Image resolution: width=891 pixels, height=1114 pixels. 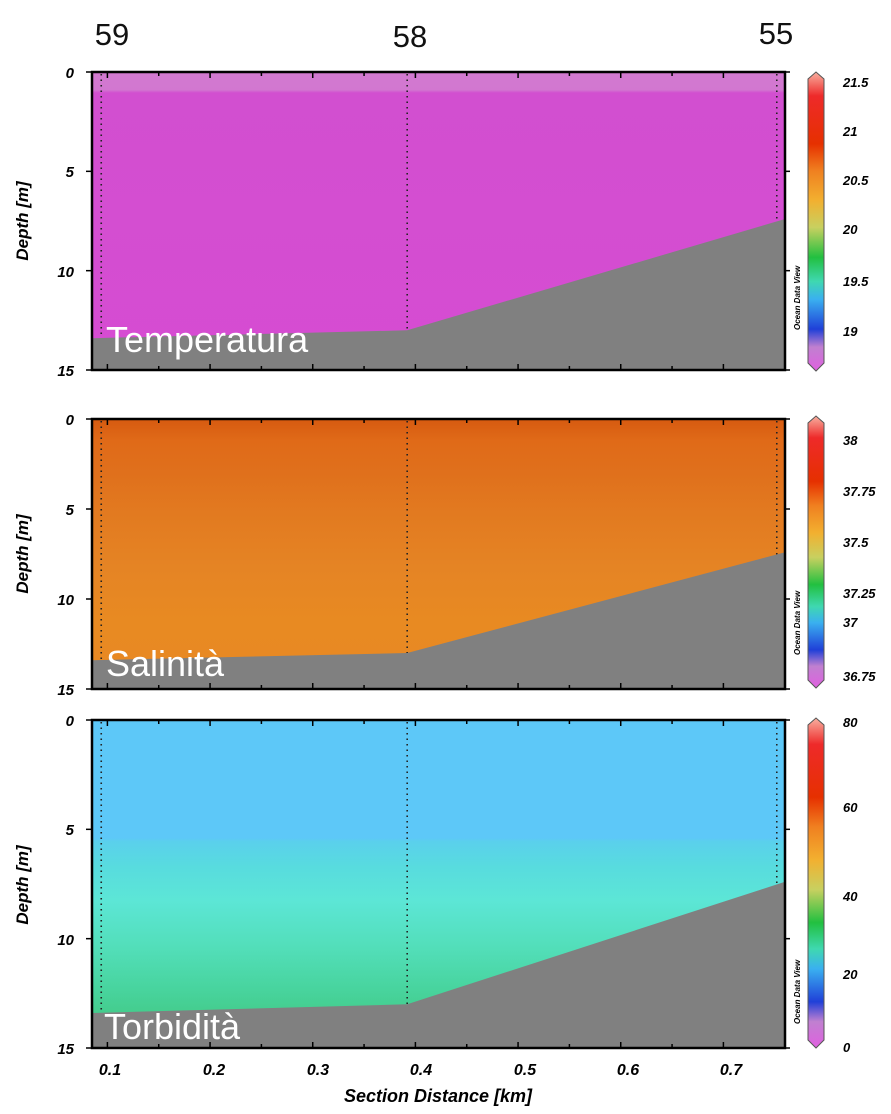 I want to click on colorbar-tick: 0, so click(x=847, y=1047).